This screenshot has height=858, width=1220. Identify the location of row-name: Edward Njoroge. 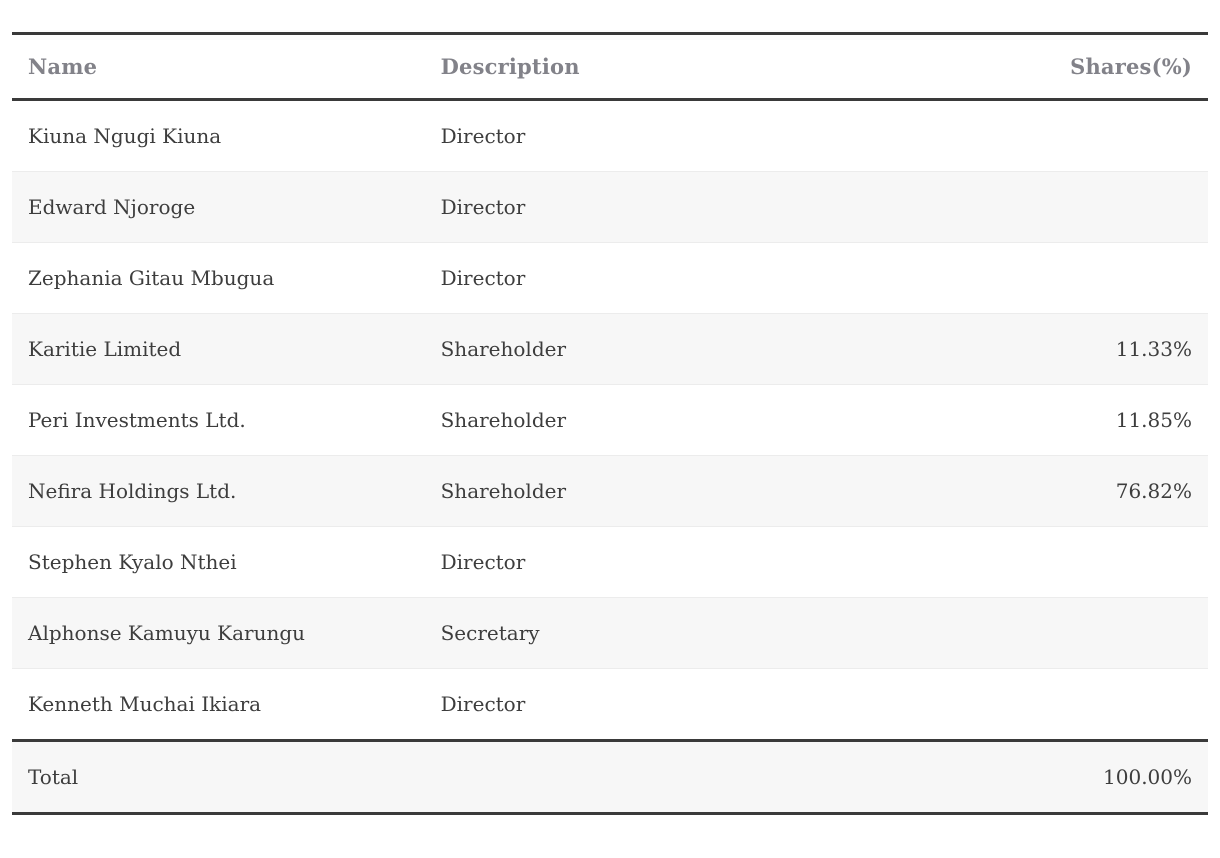
(218, 207).